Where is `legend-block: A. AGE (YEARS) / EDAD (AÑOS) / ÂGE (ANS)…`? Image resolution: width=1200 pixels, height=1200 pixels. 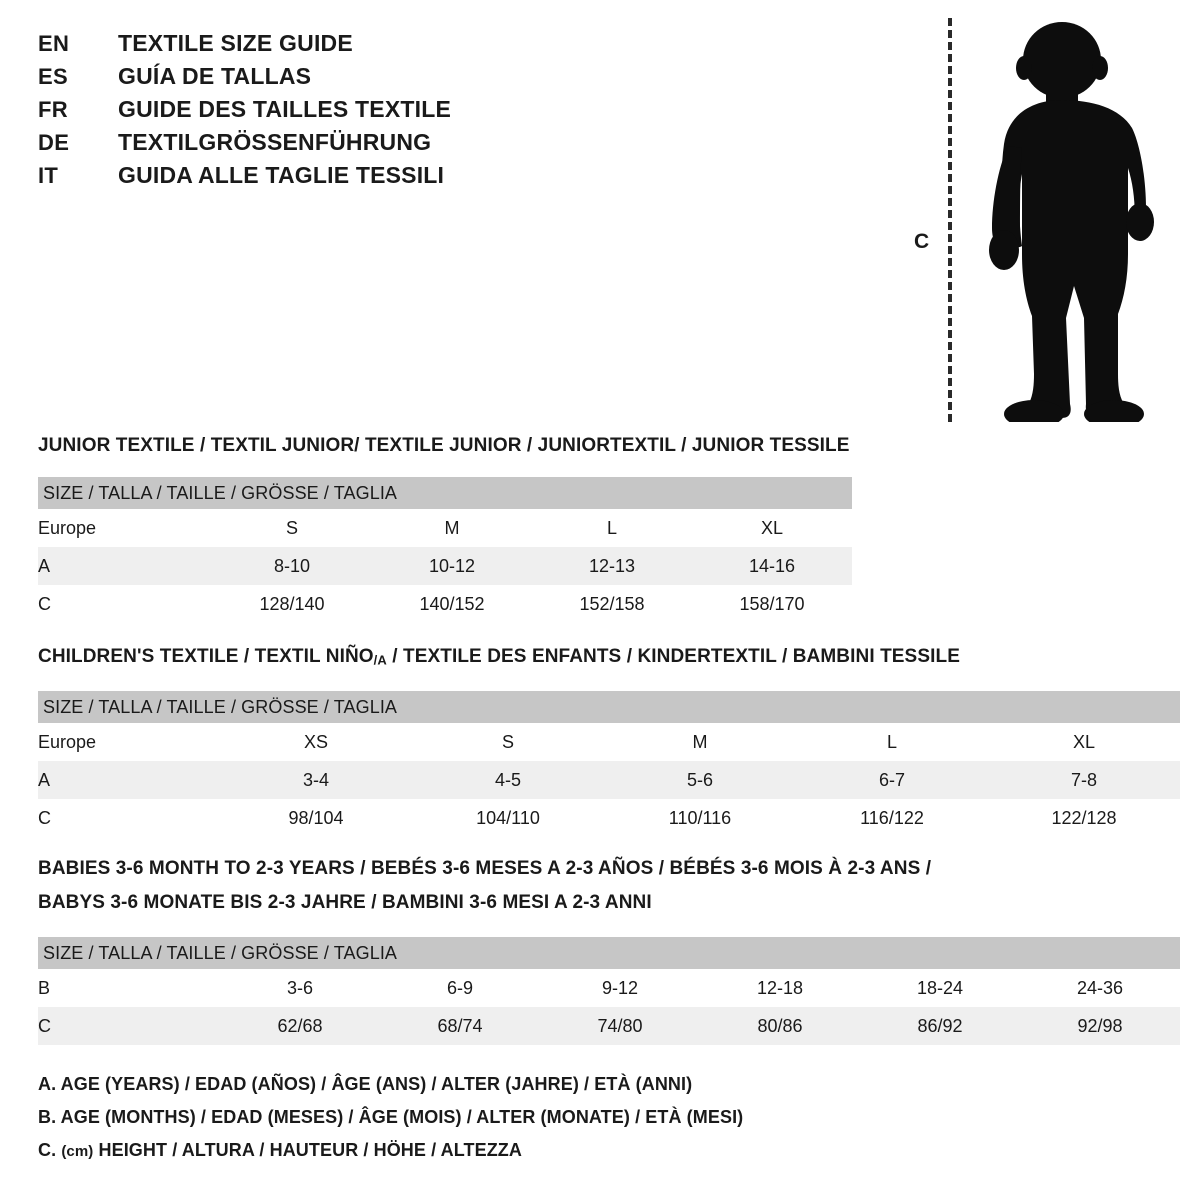 legend-block: A. AGE (YEARS) / EDAD (AÑOS) / ÂGE (ANS)… is located at coordinates (390, 1118).